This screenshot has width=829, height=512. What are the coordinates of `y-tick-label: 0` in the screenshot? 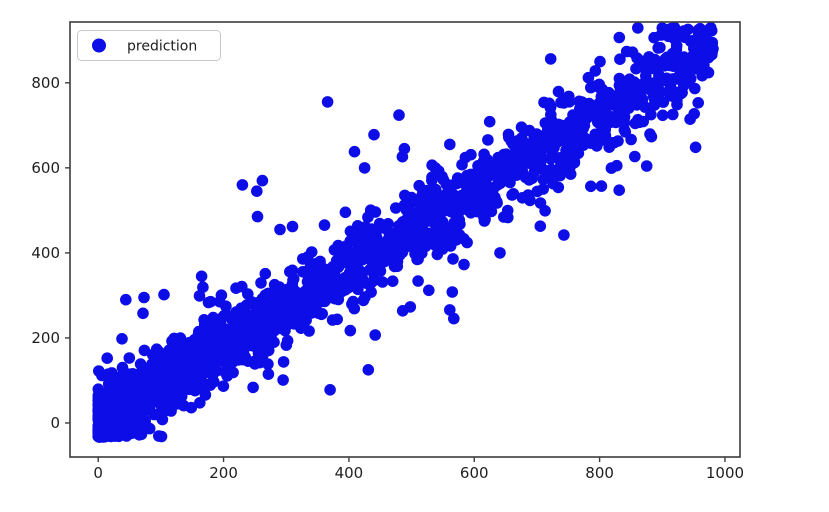 It's located at (55, 423).